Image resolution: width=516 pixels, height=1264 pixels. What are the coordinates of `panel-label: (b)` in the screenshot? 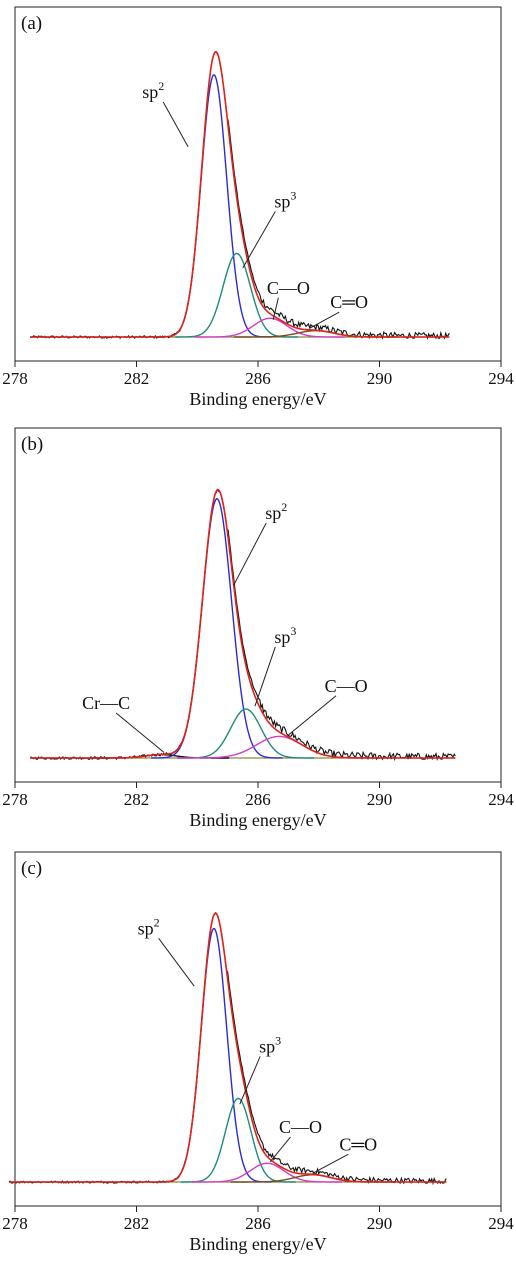 It's located at (32, 444).